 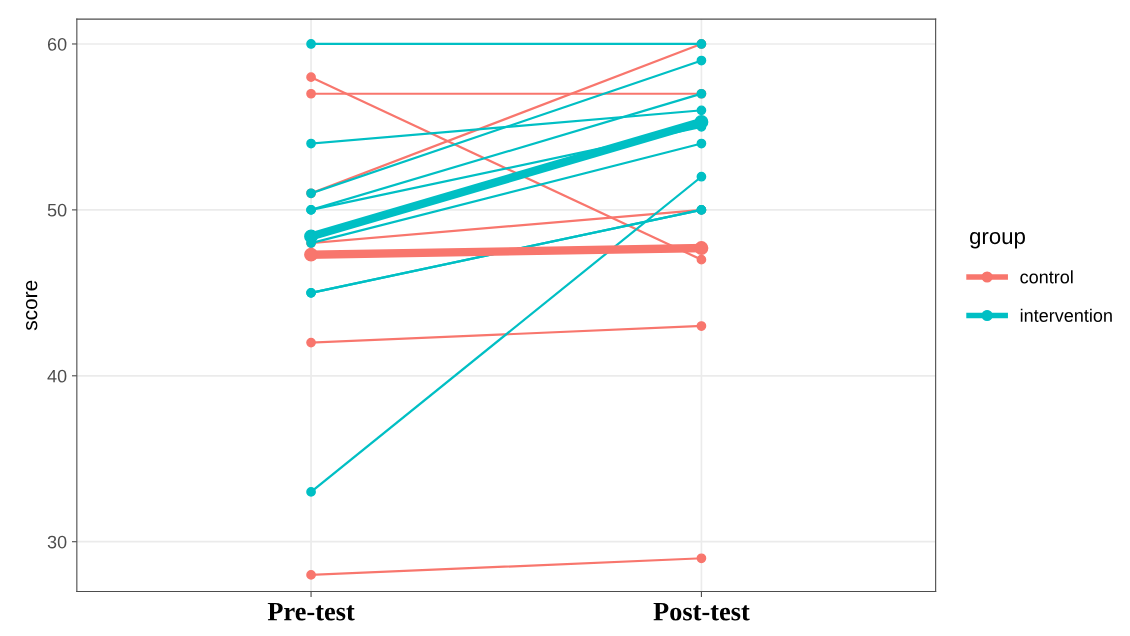 What do you see at coordinates (57, 210) in the screenshot?
I see `y-tick-label: 50` at bounding box center [57, 210].